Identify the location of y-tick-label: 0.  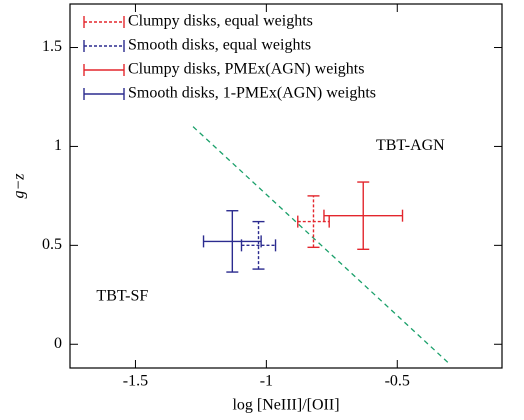
(58, 343).